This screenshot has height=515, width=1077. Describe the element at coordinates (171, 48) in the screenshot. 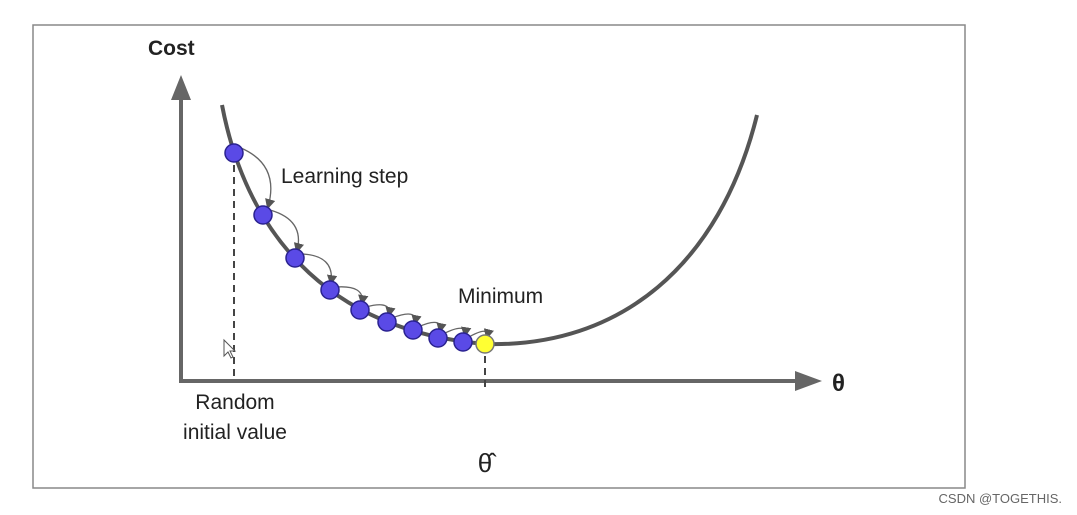

I see `y-axis-label: Cost` at that location.